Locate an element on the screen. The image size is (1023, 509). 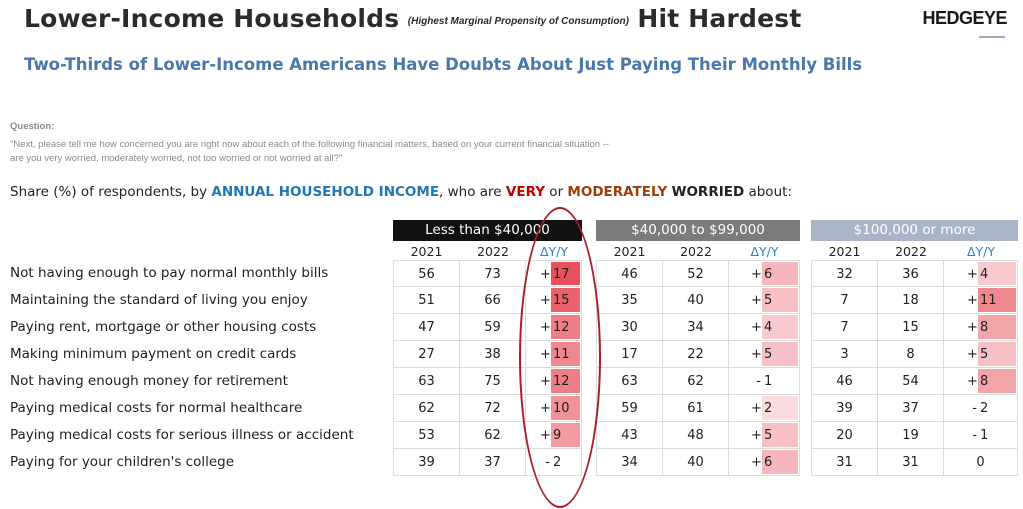
value-cell-2021-g2: 20 is located at coordinates (844, 435).